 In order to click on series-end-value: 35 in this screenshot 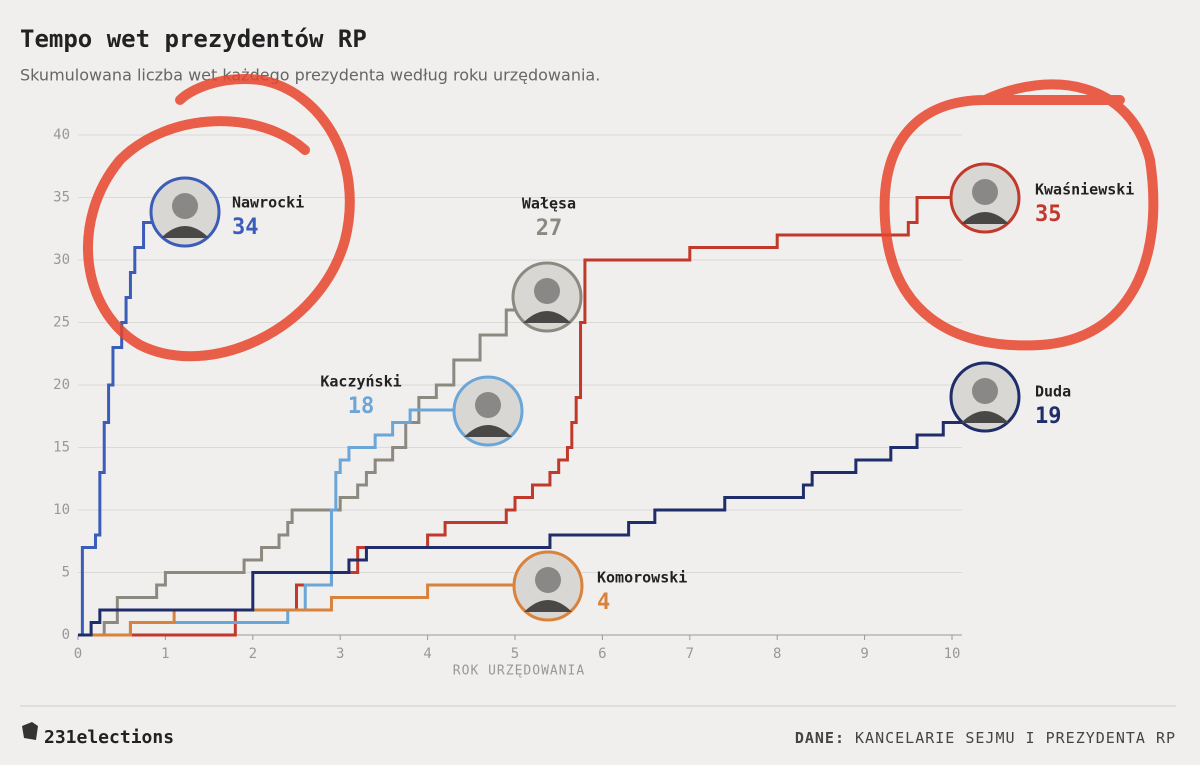, I will do `click(1048, 214)`.